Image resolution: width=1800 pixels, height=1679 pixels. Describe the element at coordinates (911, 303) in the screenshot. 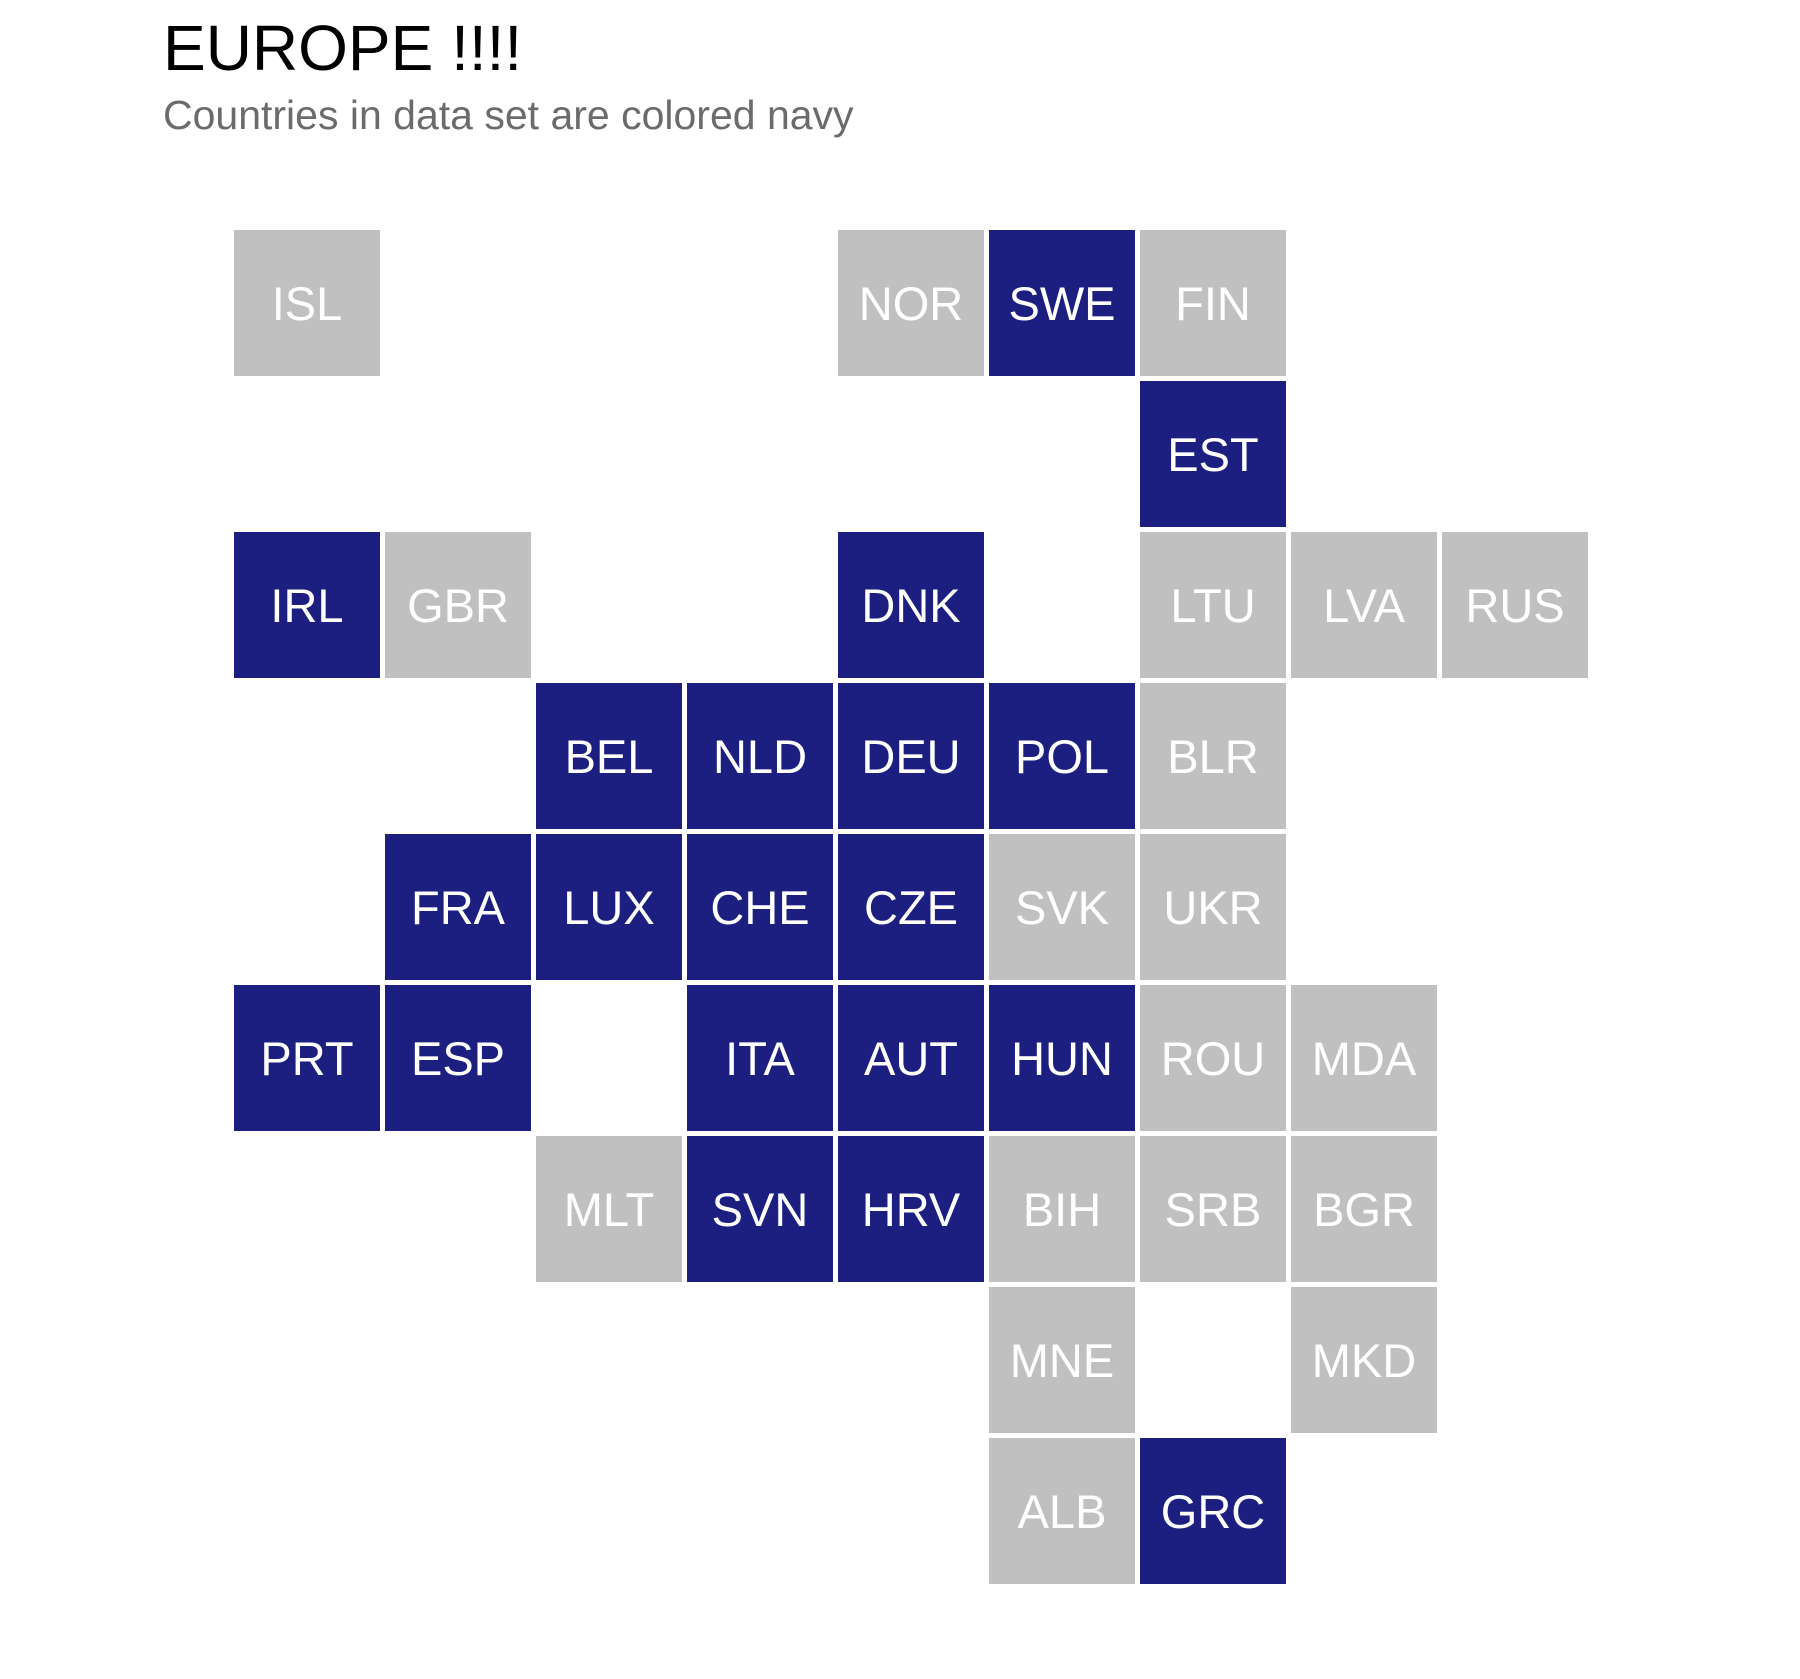

I see `country-tile-nor: NOR` at that location.